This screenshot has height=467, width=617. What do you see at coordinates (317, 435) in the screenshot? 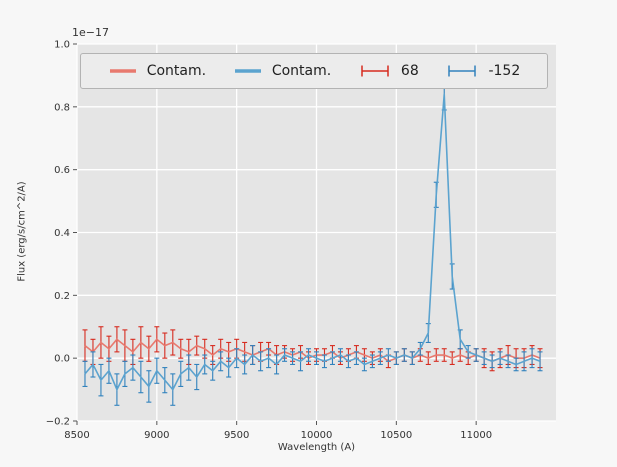
I see `svg-text: 10000` at bounding box center [317, 435].